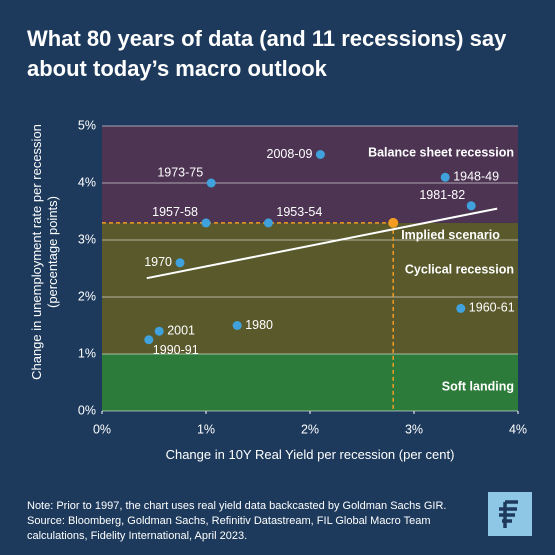 The width and height of the screenshot is (555, 555). Describe the element at coordinates (518, 429) in the screenshot. I see `x-tick-label: 4%` at that location.